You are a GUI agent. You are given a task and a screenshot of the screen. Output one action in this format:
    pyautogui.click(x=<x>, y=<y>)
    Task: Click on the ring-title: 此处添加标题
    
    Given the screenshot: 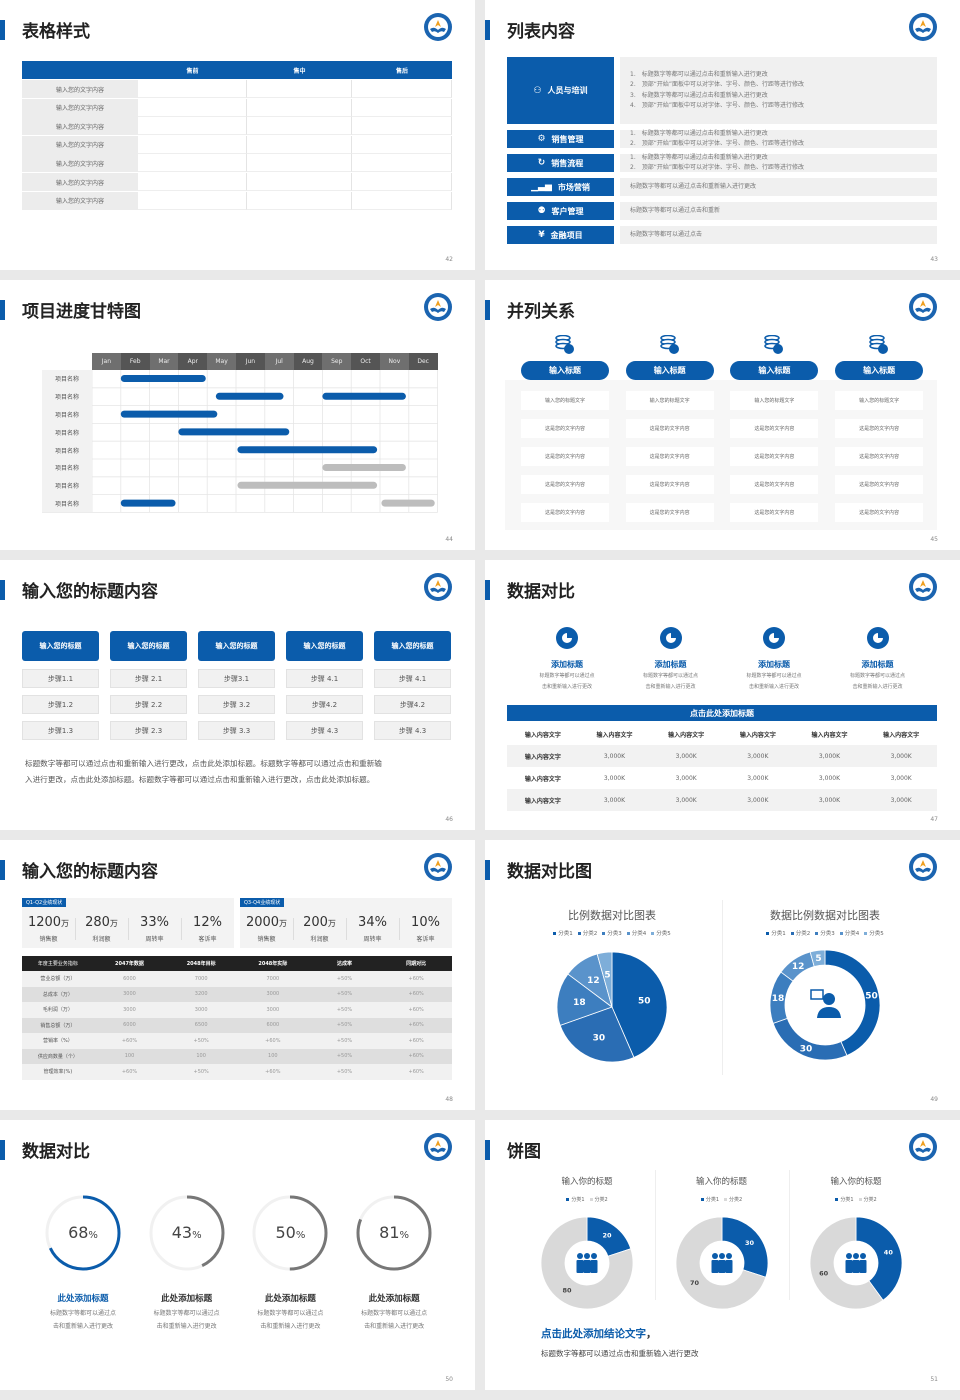 What is the action you would take?
    pyautogui.click(x=187, y=1299)
    